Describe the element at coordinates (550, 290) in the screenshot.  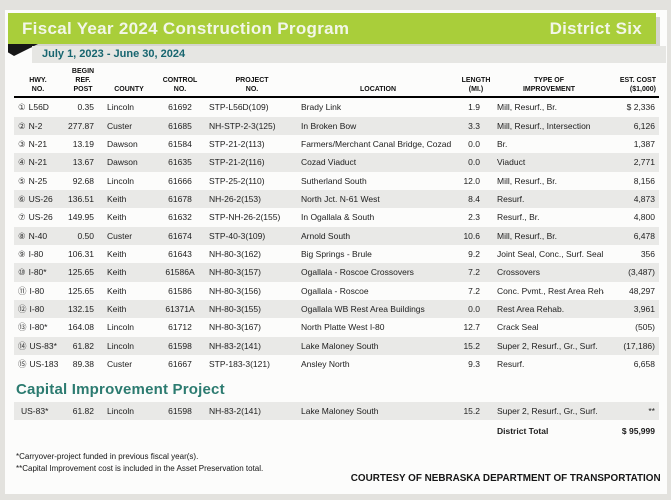
I see `improvement-type: Conc. Pvmt., Rest Area Rehab.` at that location.